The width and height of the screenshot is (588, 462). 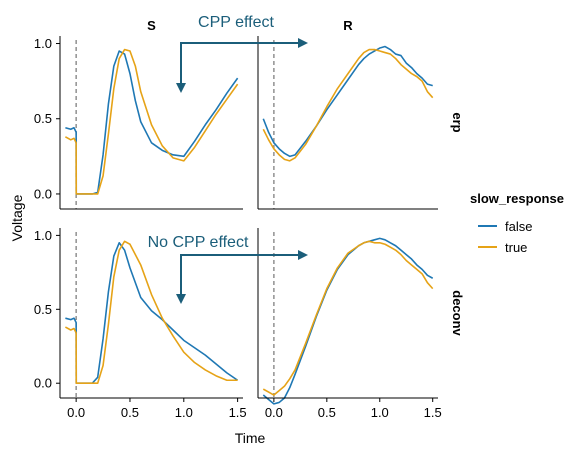 I want to click on column-label-R: R, so click(x=348, y=25).